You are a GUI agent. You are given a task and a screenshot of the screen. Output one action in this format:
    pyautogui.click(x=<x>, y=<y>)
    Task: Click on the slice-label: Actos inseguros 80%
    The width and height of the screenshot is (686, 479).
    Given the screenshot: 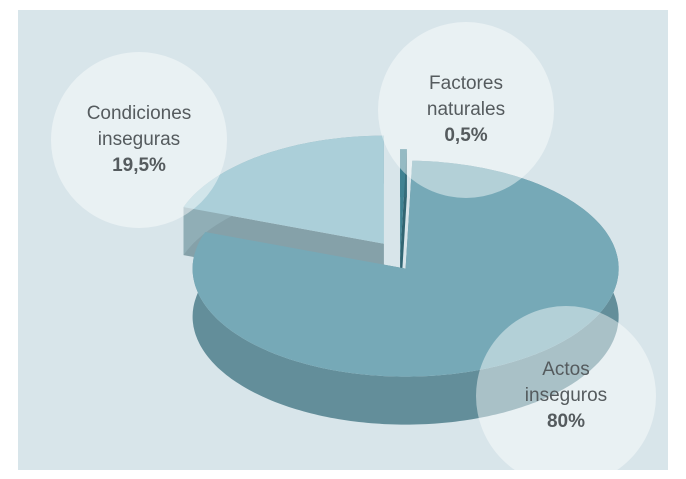 What is the action you would take?
    pyautogui.click(x=566, y=396)
    